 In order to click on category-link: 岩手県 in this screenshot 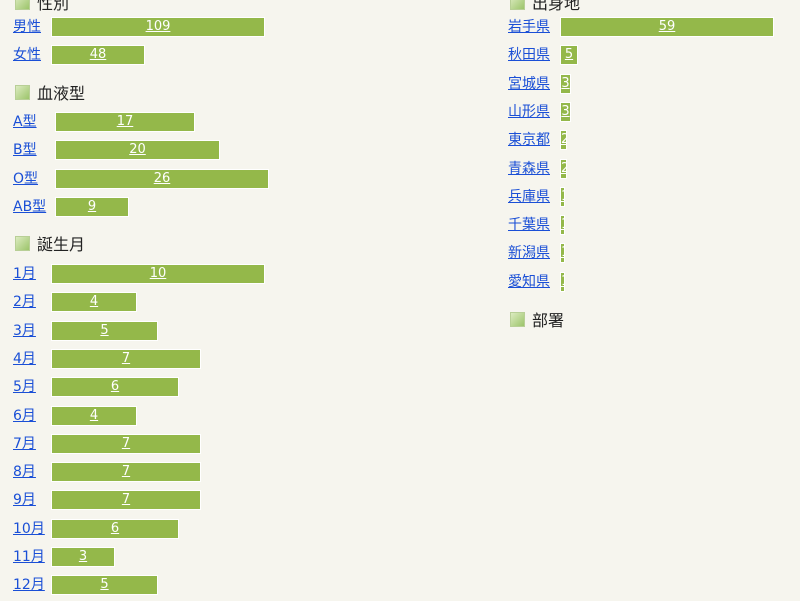, I will do `click(529, 27)`.